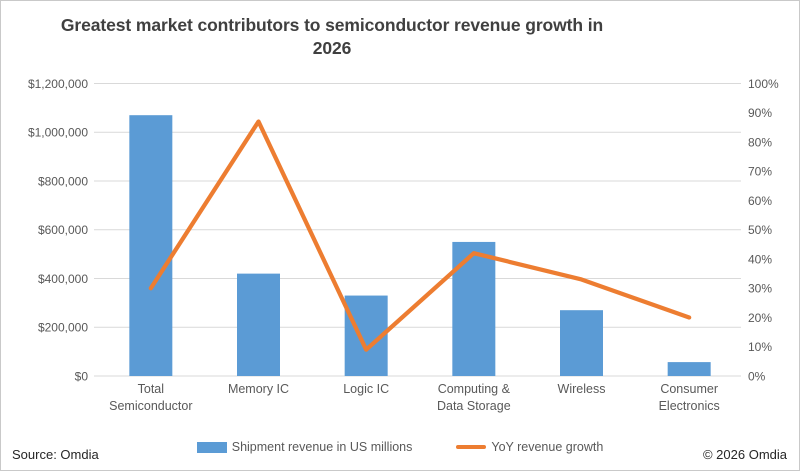 Image resolution: width=800 pixels, height=471 pixels. Describe the element at coordinates (63, 279) in the screenshot. I see `left-axis-tick-label: $400,000` at that location.